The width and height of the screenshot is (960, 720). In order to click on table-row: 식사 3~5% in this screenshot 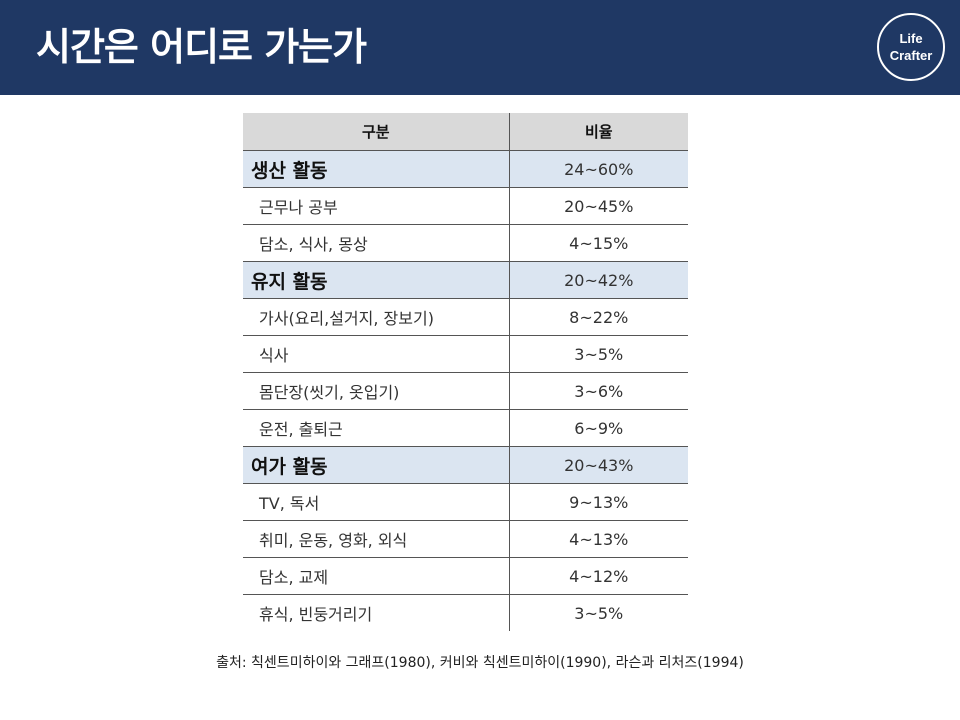, I will do `click(465, 354)`.